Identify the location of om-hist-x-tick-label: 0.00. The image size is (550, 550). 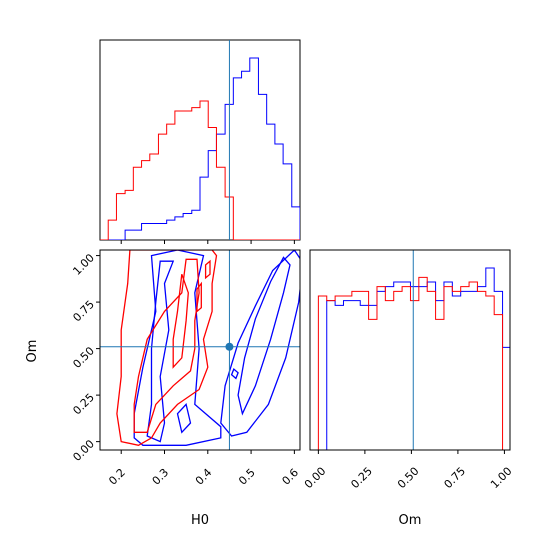
(315, 478).